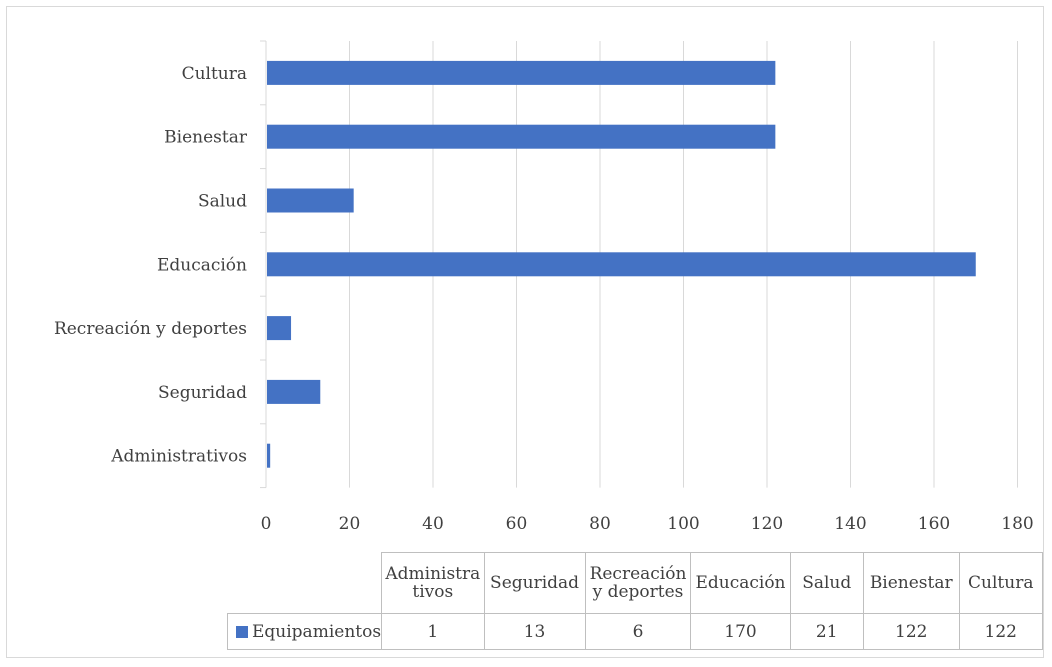 The image size is (1052, 667). I want to click on bar-educación, so click(621, 264).